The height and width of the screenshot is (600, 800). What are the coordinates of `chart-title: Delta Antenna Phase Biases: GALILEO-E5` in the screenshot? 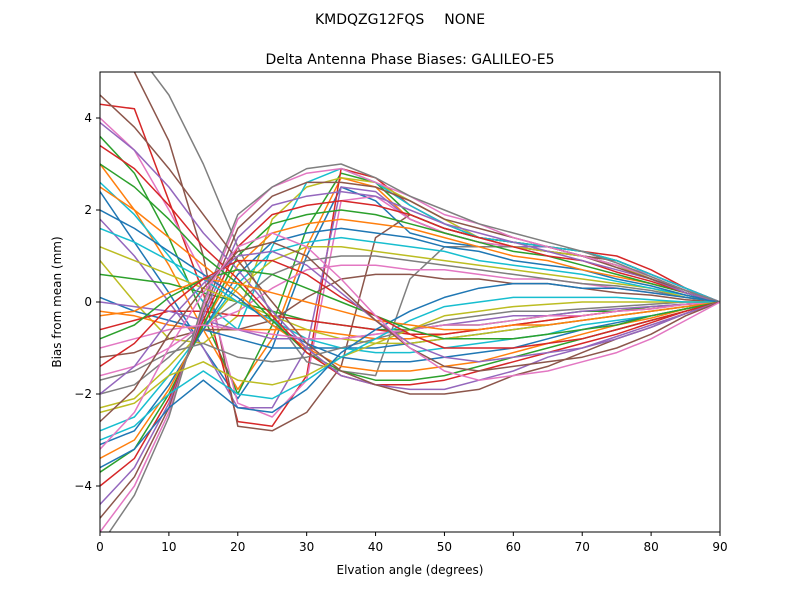 It's located at (409, 60).